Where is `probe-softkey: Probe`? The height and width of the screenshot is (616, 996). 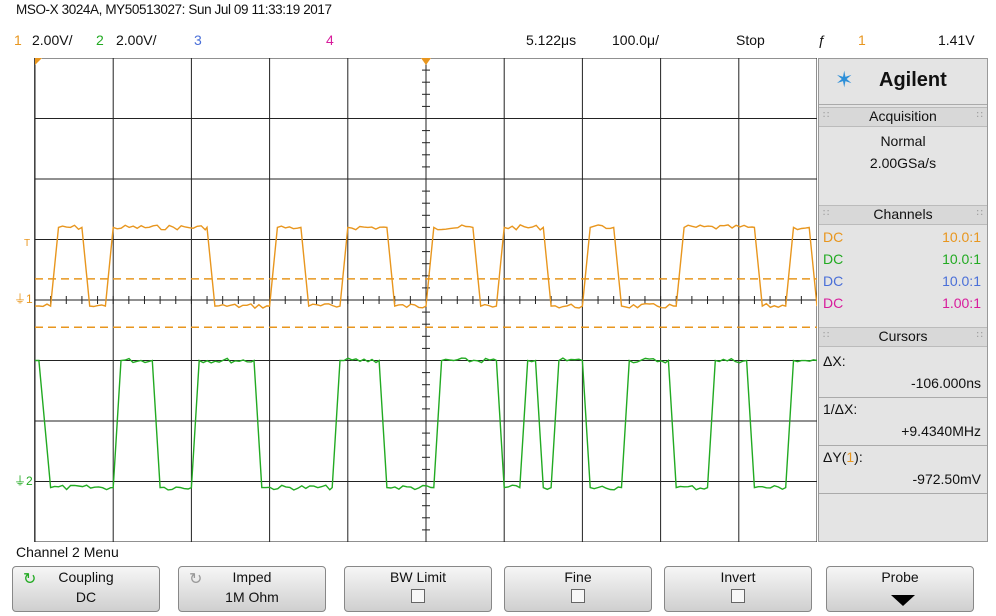
probe-softkey: Probe is located at coordinates (900, 589).